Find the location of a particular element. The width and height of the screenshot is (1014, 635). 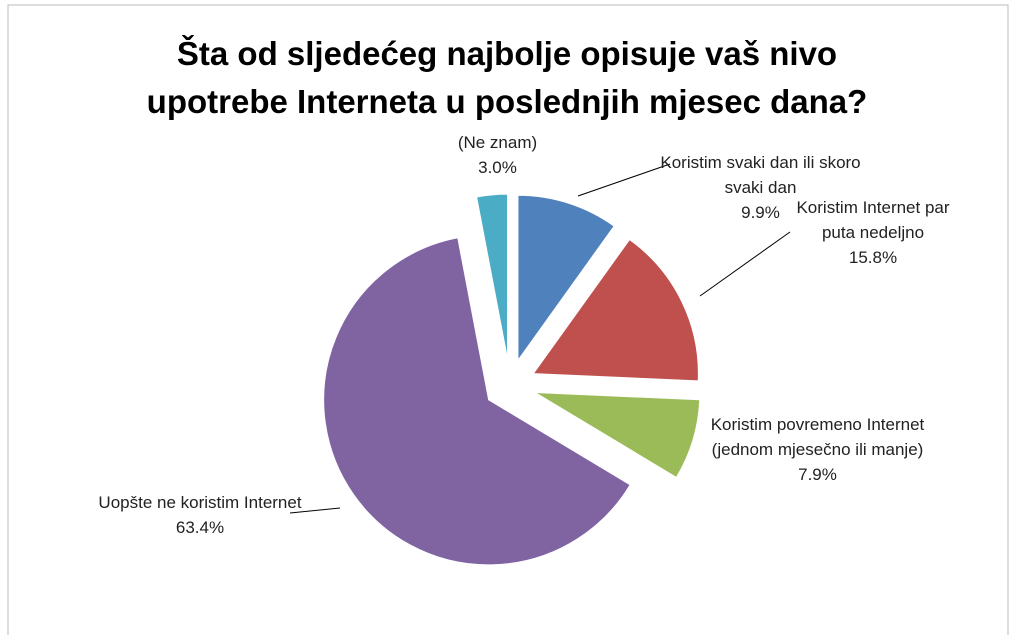

slice-value: 63.4% is located at coordinates (200, 527).